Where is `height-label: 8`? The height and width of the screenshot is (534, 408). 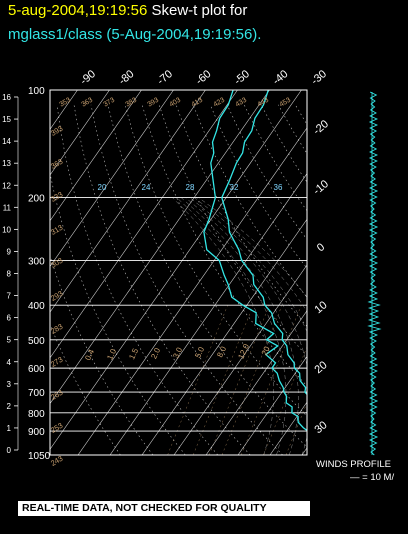 height-label: 8 is located at coordinates (9, 274).